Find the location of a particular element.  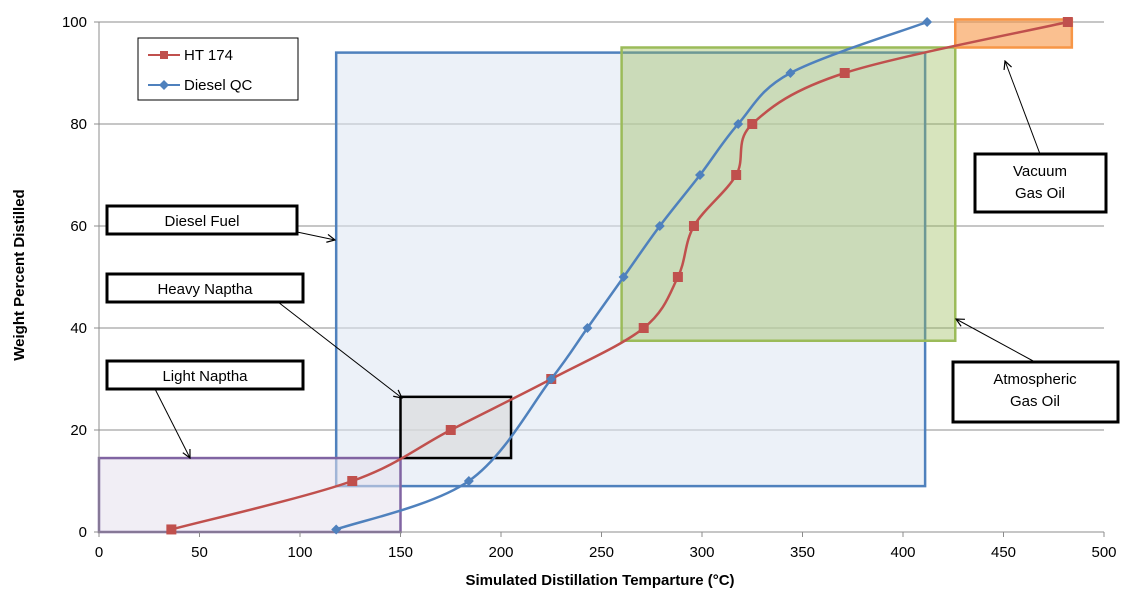

legend-label-diesel-qc: Diesel QC is located at coordinates (218, 85).